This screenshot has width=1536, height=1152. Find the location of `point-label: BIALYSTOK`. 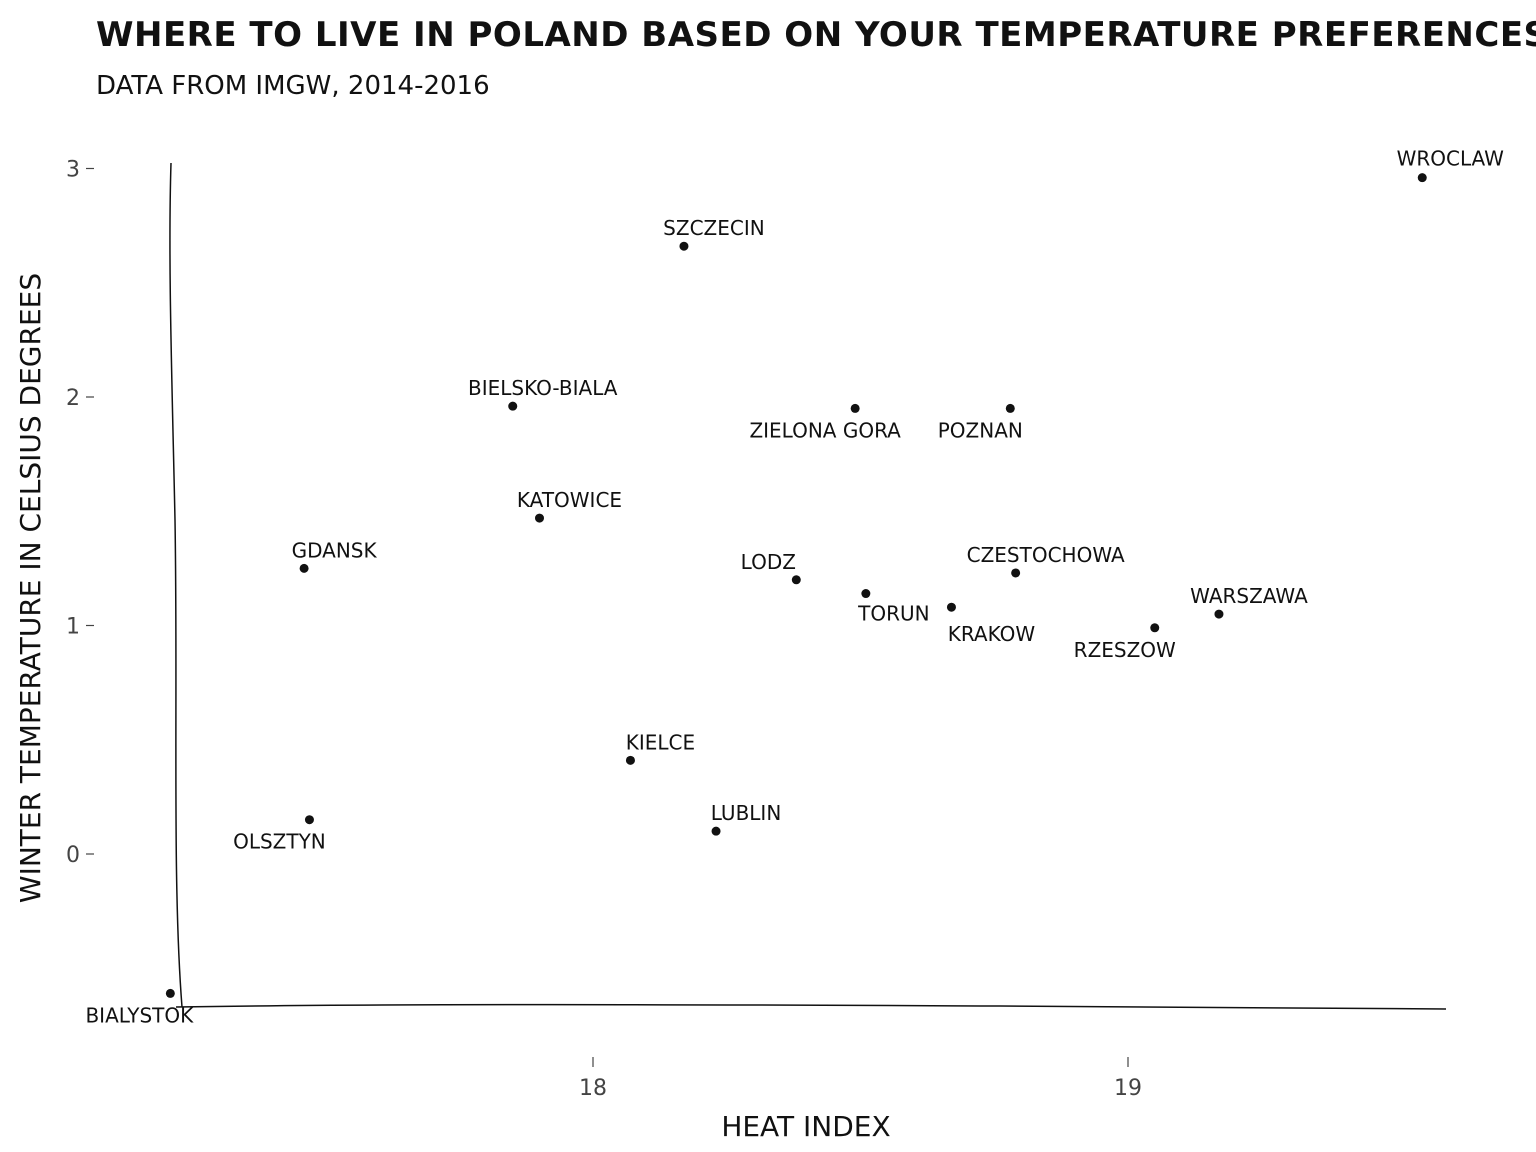

point-label: BIALYSTOK is located at coordinates (139, 1015).